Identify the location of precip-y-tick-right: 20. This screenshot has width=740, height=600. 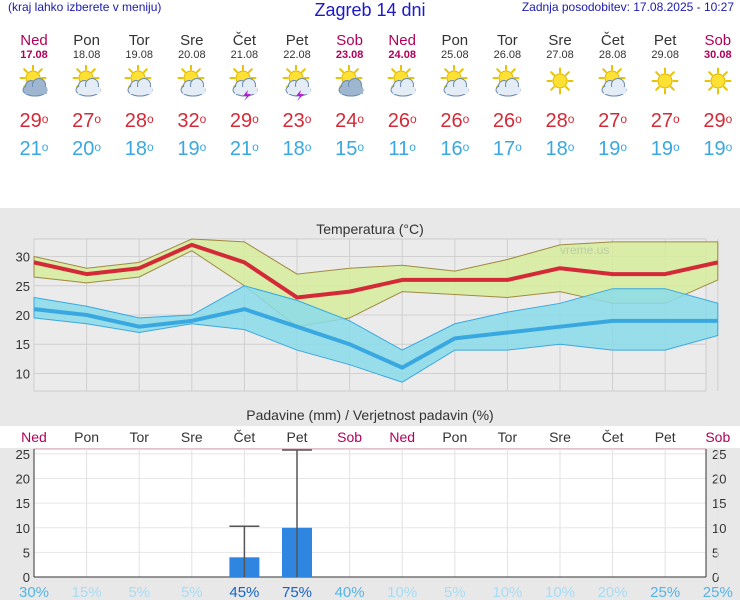
(719, 479).